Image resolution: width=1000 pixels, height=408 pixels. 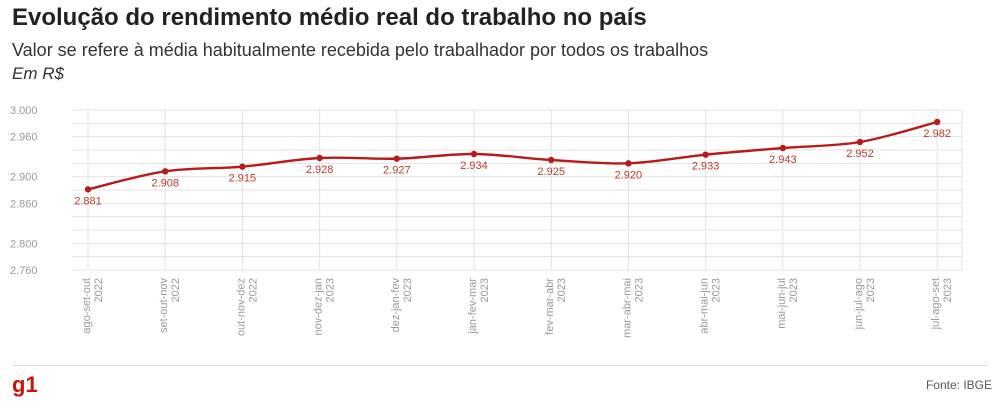 What do you see at coordinates (243, 179) in the screenshot?
I see `data-label: 2.915` at bounding box center [243, 179].